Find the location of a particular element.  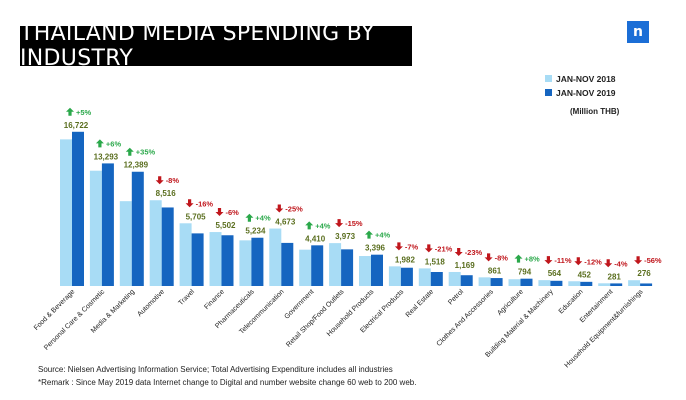

change-label: -16% is located at coordinates (205, 203).